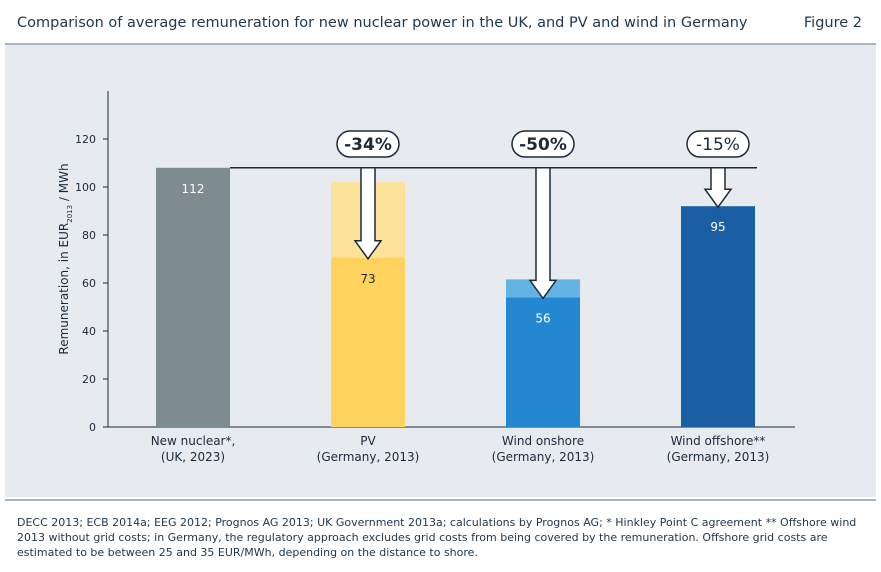 The width and height of the screenshot is (881, 572). What do you see at coordinates (832, 23) in the screenshot?
I see `figure-label: Figure 2` at bounding box center [832, 23].